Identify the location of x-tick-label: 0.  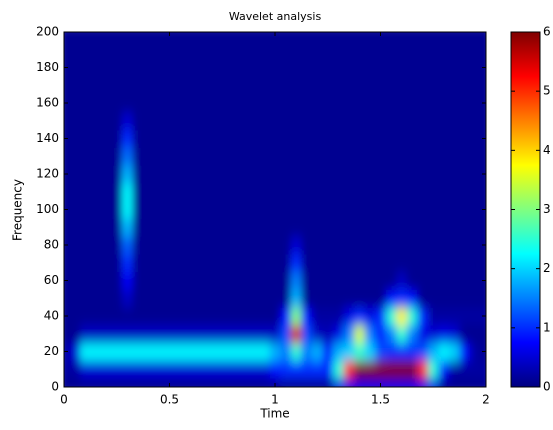
(64, 400).